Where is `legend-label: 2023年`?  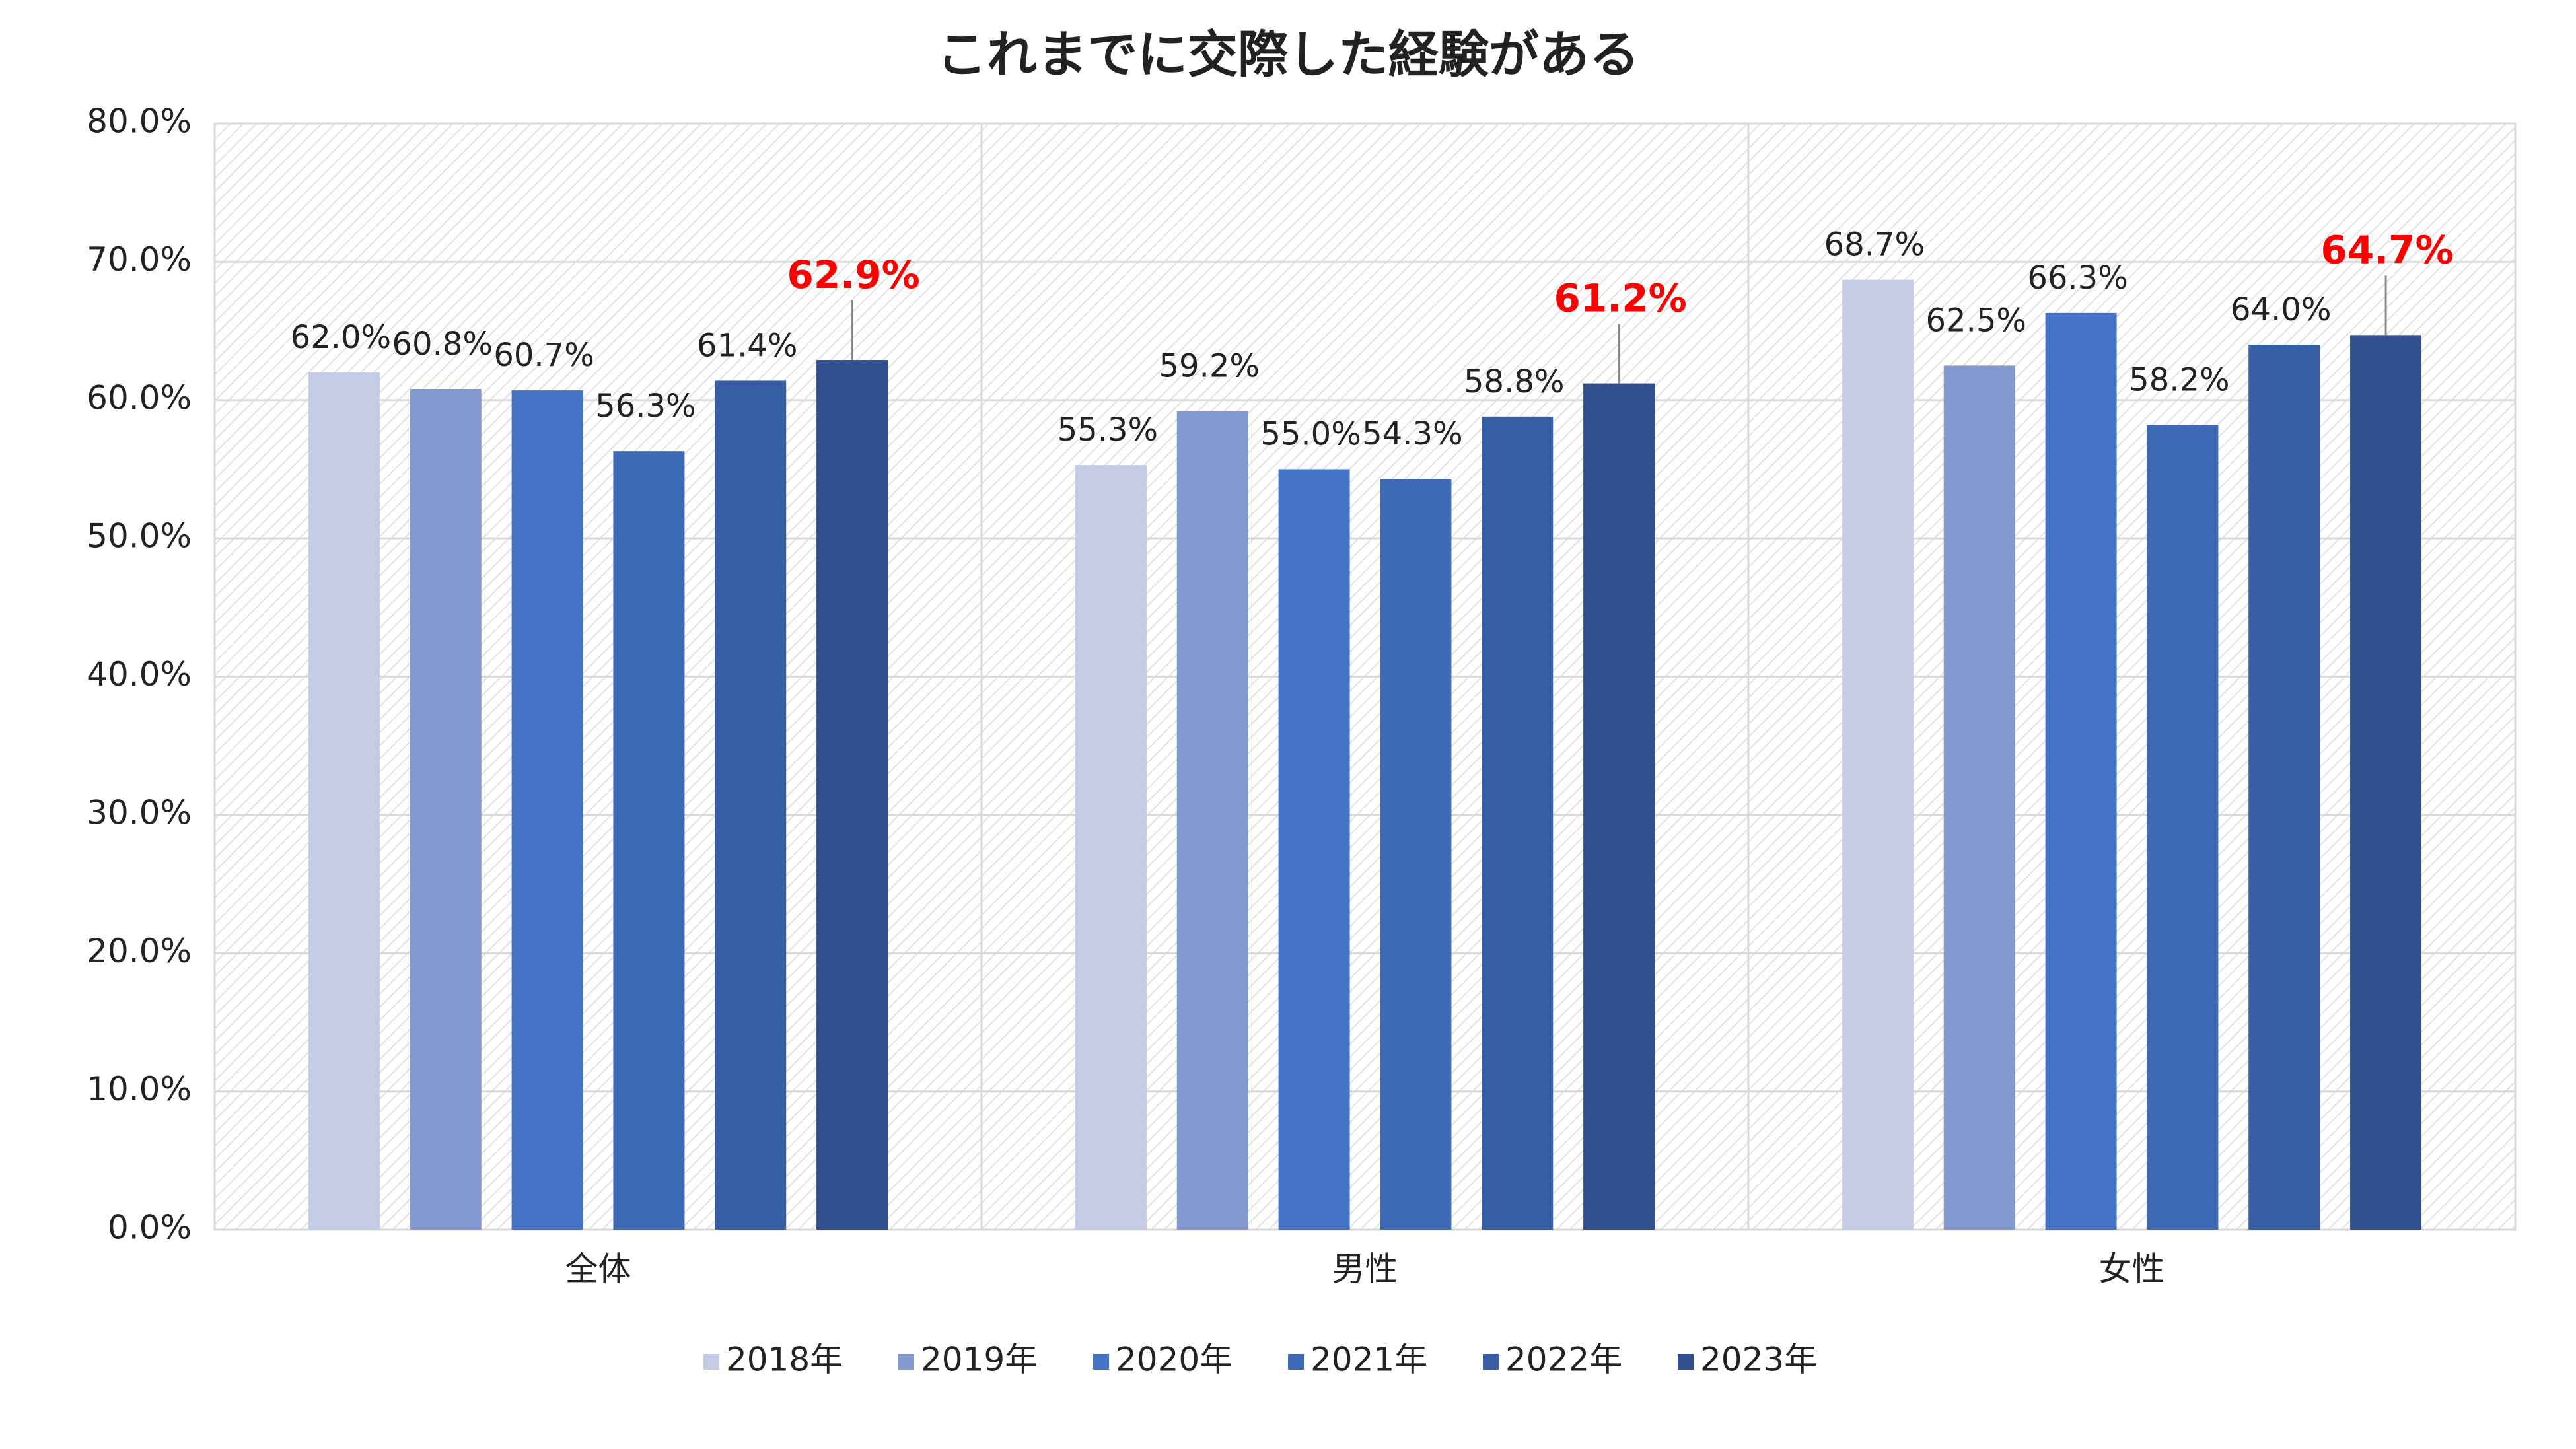
legend-label: 2023年 is located at coordinates (1758, 1360).